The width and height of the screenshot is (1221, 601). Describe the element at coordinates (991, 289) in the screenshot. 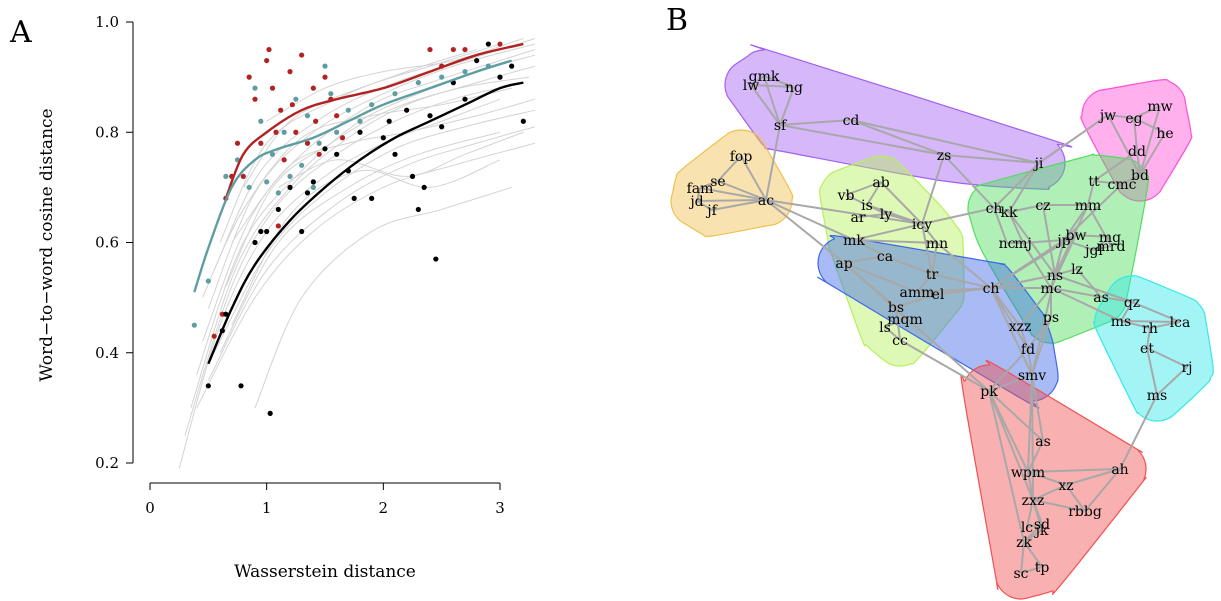

I see `node-label-ch2: ch` at that location.